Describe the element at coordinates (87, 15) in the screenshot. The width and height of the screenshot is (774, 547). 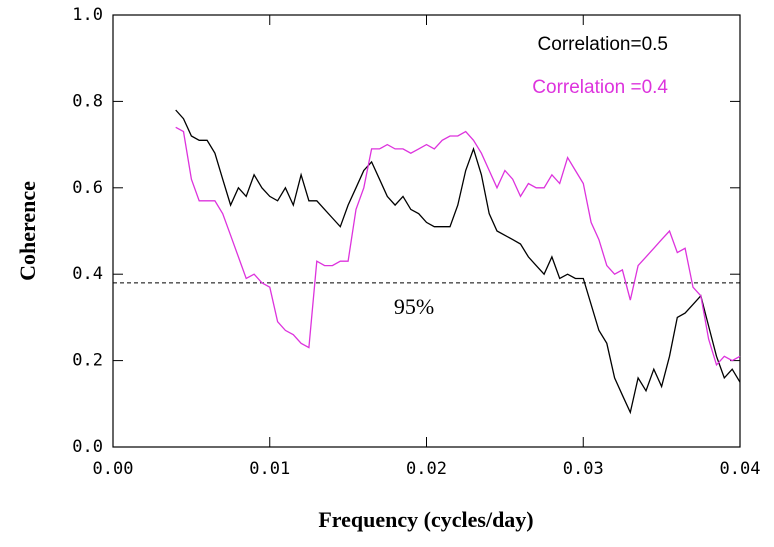
I see `y-tick-label: 1.0` at that location.